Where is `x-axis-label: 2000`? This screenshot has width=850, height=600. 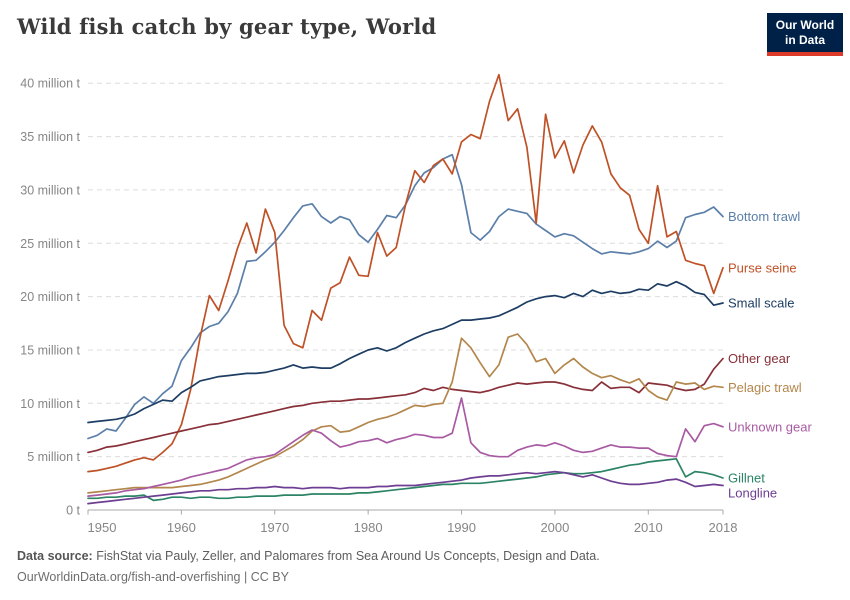
x-axis-label: 2000 is located at coordinates (554, 527).